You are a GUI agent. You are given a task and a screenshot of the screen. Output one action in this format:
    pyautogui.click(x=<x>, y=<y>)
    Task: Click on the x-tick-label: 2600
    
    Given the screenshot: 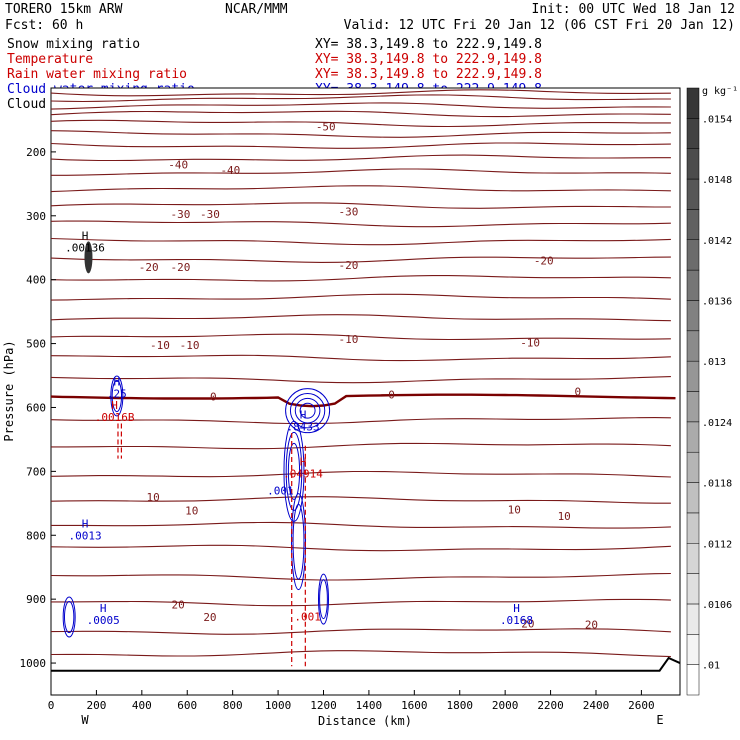 What is the action you would take?
    pyautogui.click(x=641, y=705)
    